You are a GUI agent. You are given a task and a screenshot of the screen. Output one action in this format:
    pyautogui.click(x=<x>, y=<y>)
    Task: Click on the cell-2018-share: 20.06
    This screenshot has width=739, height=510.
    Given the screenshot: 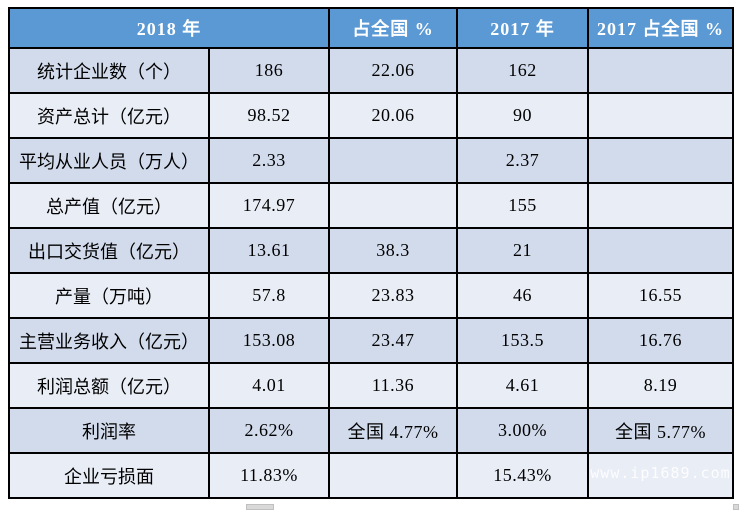 What is the action you would take?
    pyautogui.click(x=393, y=115)
    